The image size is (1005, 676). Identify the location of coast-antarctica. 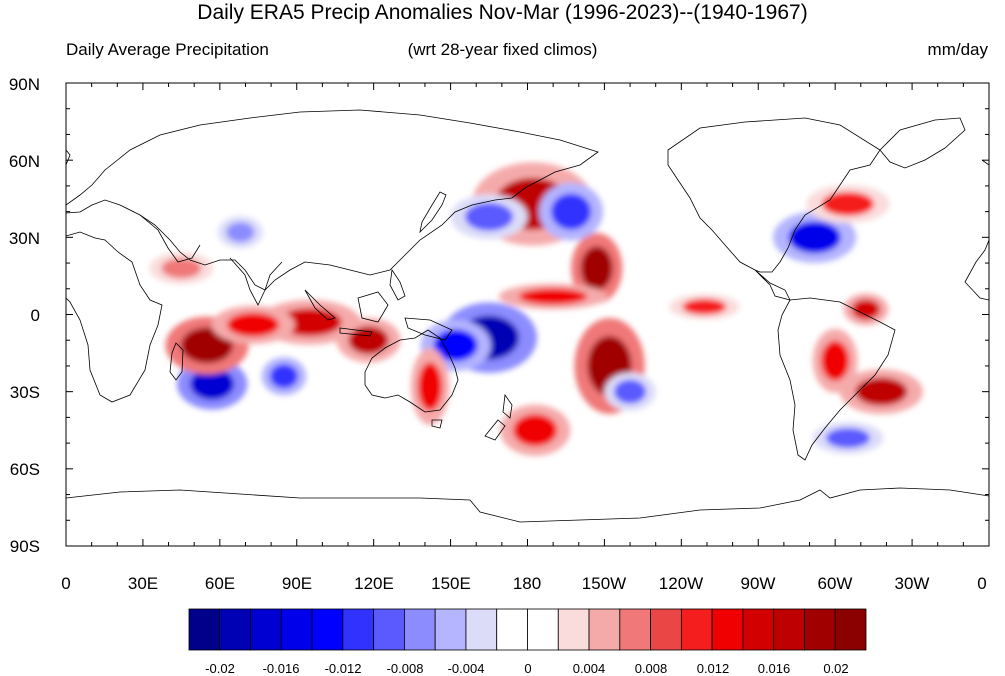
(527, 505).